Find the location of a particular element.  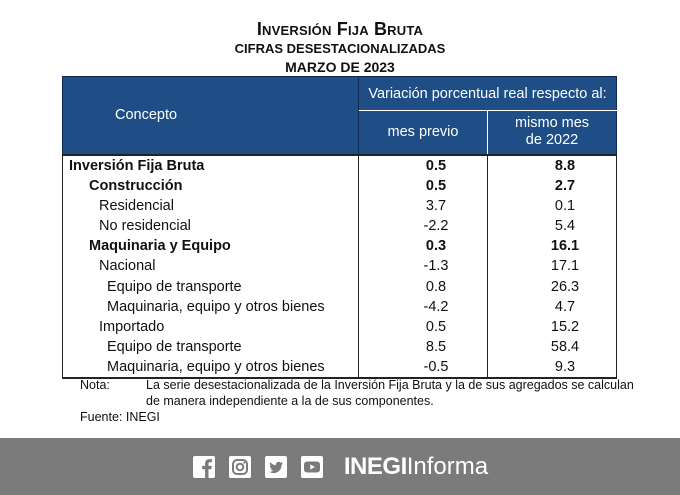

table-row: Equipo de transporte 0.8 26.3 is located at coordinates (339, 286).